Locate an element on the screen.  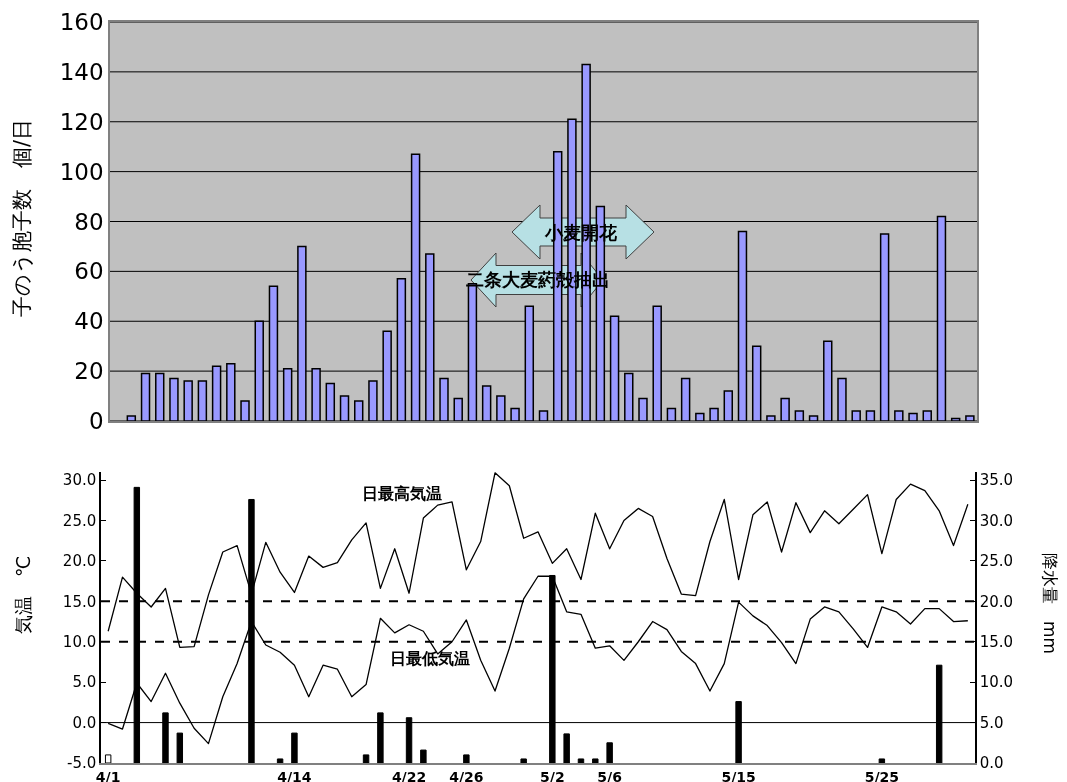
y2-axis-title: 降水量 mm is located at coordinates (1050, 604).